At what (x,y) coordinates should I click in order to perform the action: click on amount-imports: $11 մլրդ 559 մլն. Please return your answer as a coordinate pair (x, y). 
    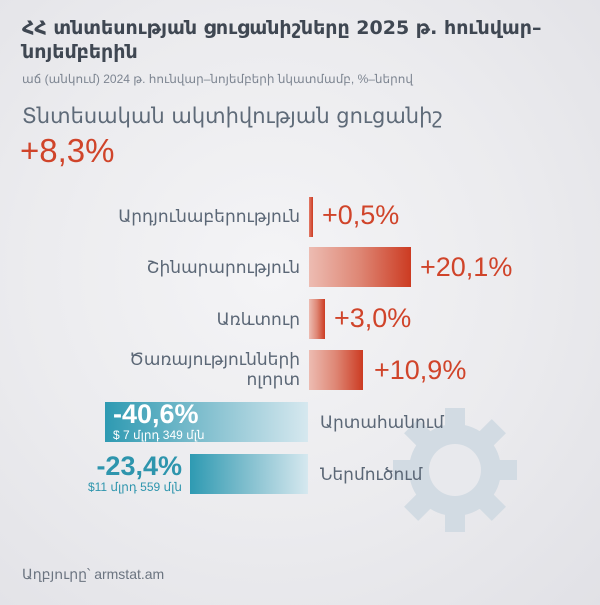
    Looking at the image, I should click on (134, 487).